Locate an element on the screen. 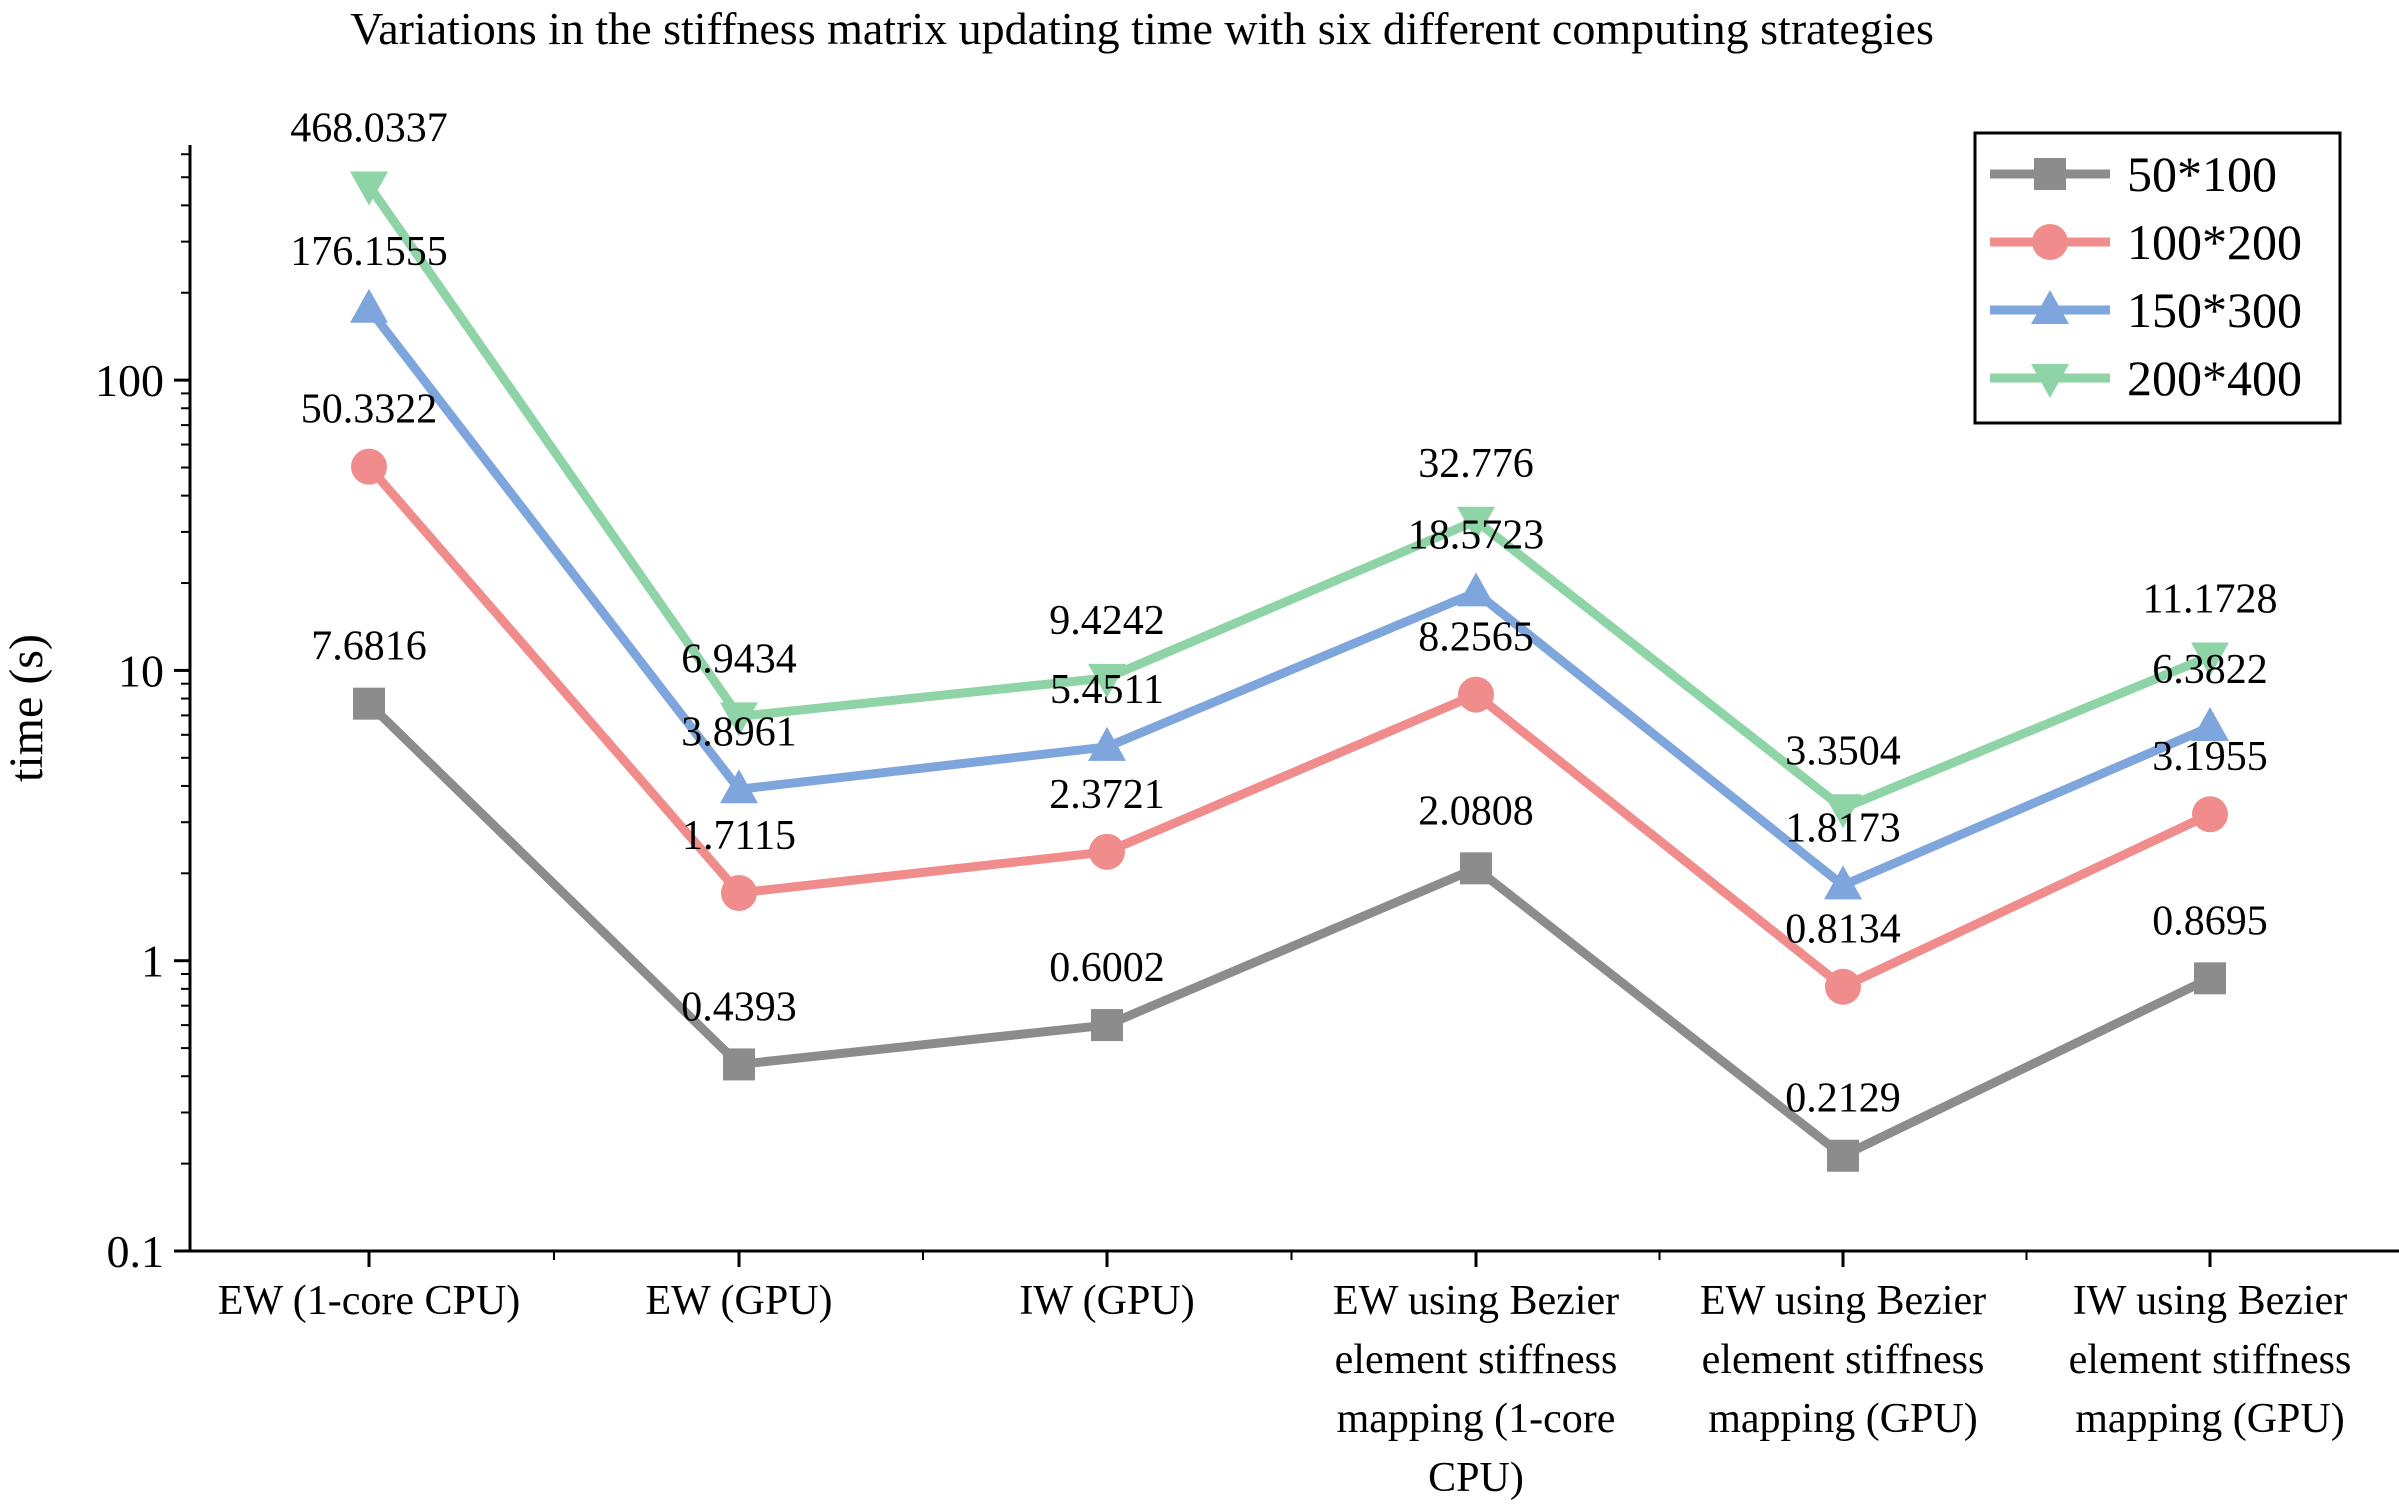 The image size is (2399, 1504). legend-label: 200*400 is located at coordinates (2214, 378).